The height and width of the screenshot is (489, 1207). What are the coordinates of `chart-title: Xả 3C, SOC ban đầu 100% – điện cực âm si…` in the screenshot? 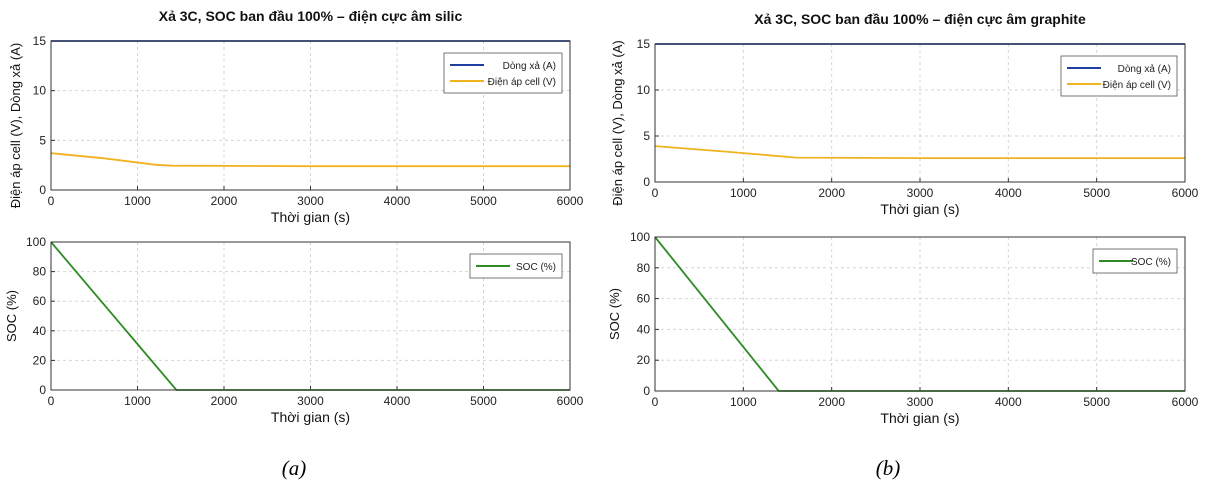 It's located at (311, 16).